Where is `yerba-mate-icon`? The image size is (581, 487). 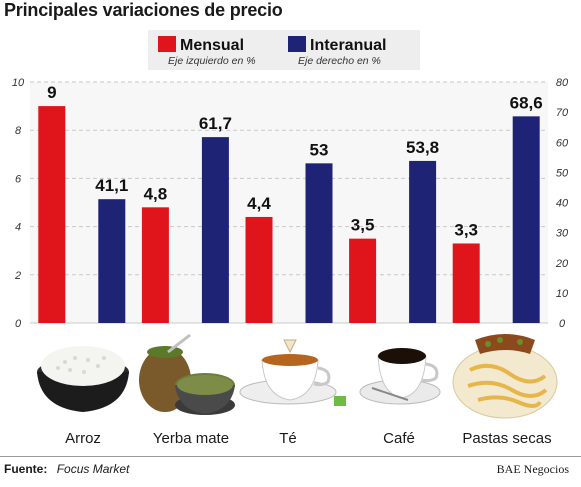
yerba-mate-icon is located at coordinates (187, 374).